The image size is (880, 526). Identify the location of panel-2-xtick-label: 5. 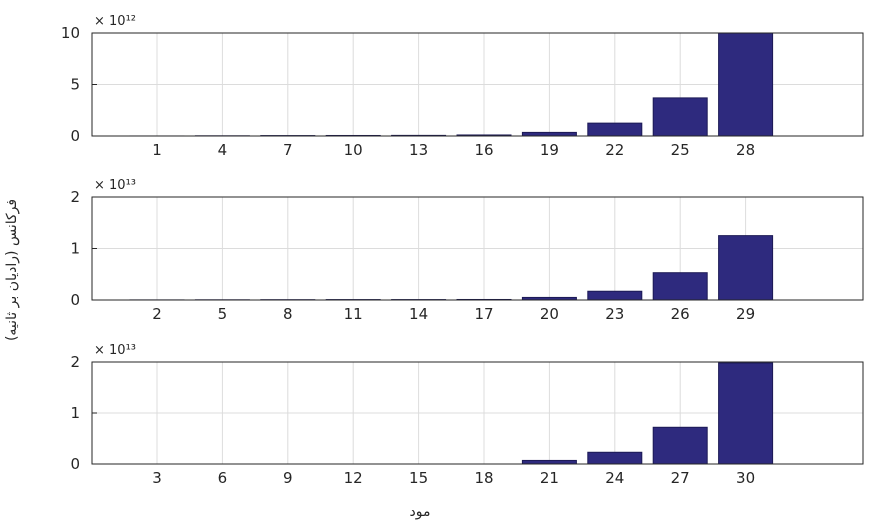
(223, 314).